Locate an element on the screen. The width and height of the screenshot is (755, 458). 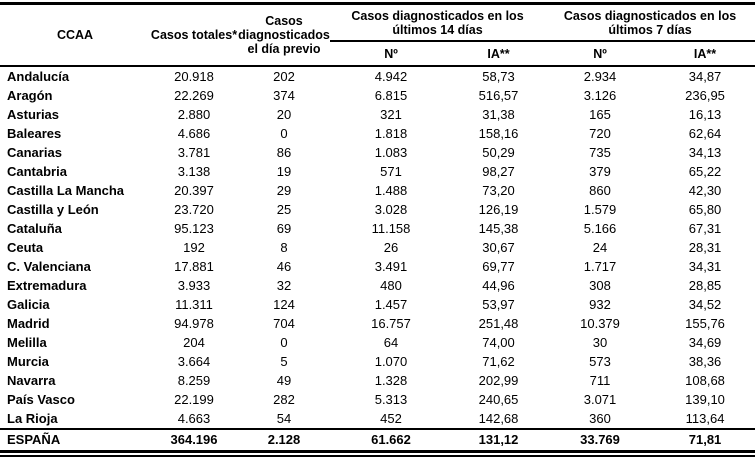
cell-ia-14d: 53,97 is located at coordinates (498, 304).